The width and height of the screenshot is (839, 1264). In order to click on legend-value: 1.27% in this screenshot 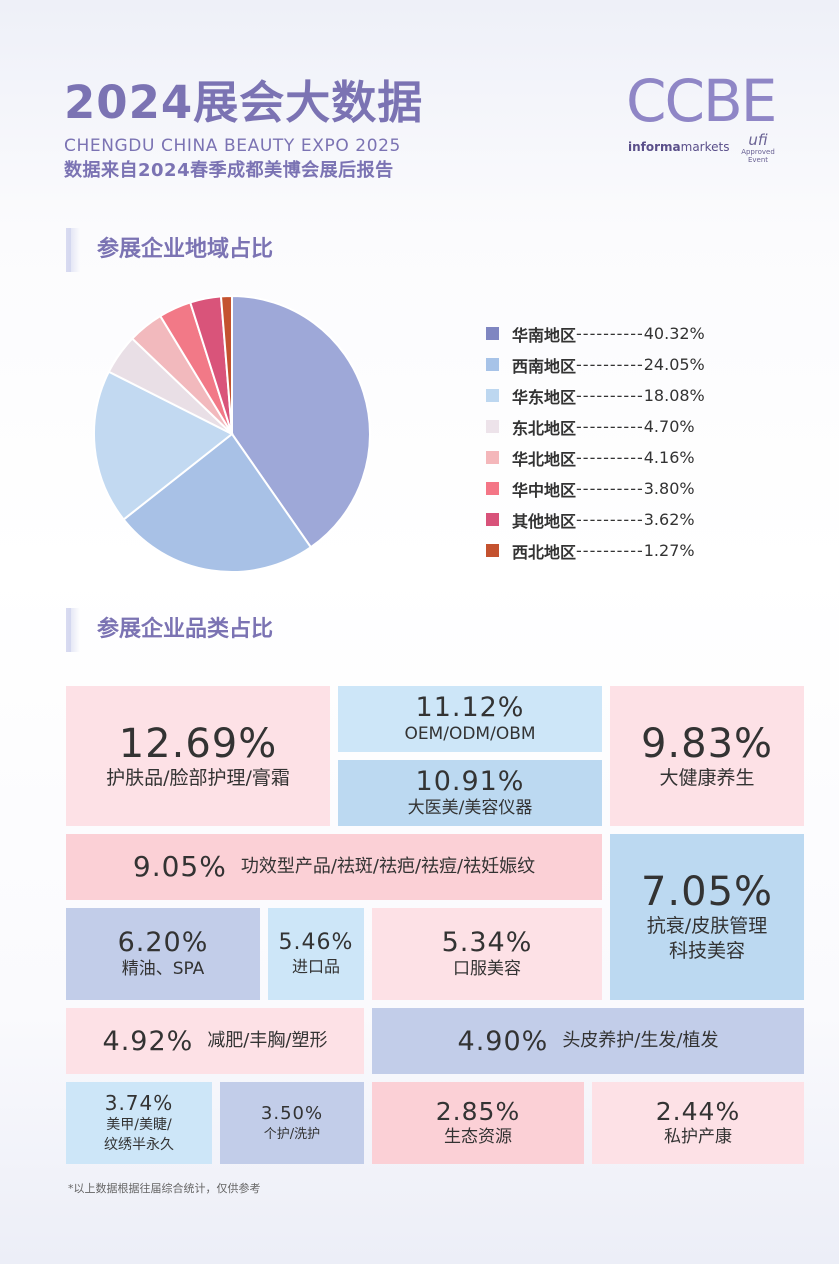, I will do `click(669, 550)`.